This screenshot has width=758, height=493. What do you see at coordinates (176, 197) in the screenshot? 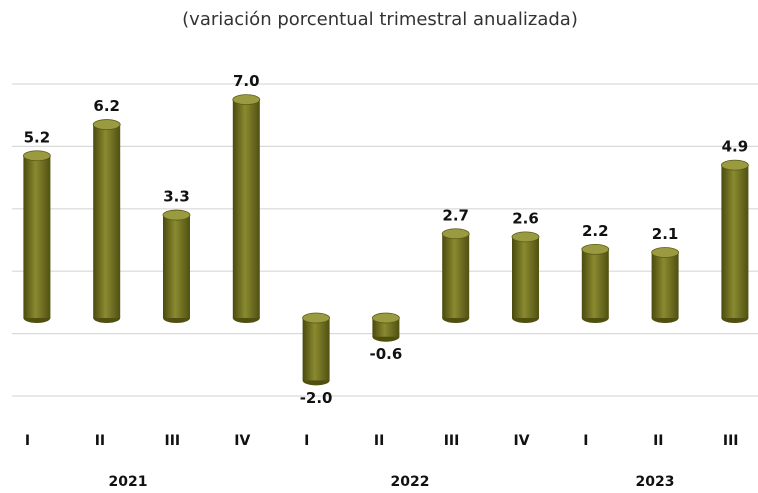
I see `value-label: 3.3` at bounding box center [176, 197].